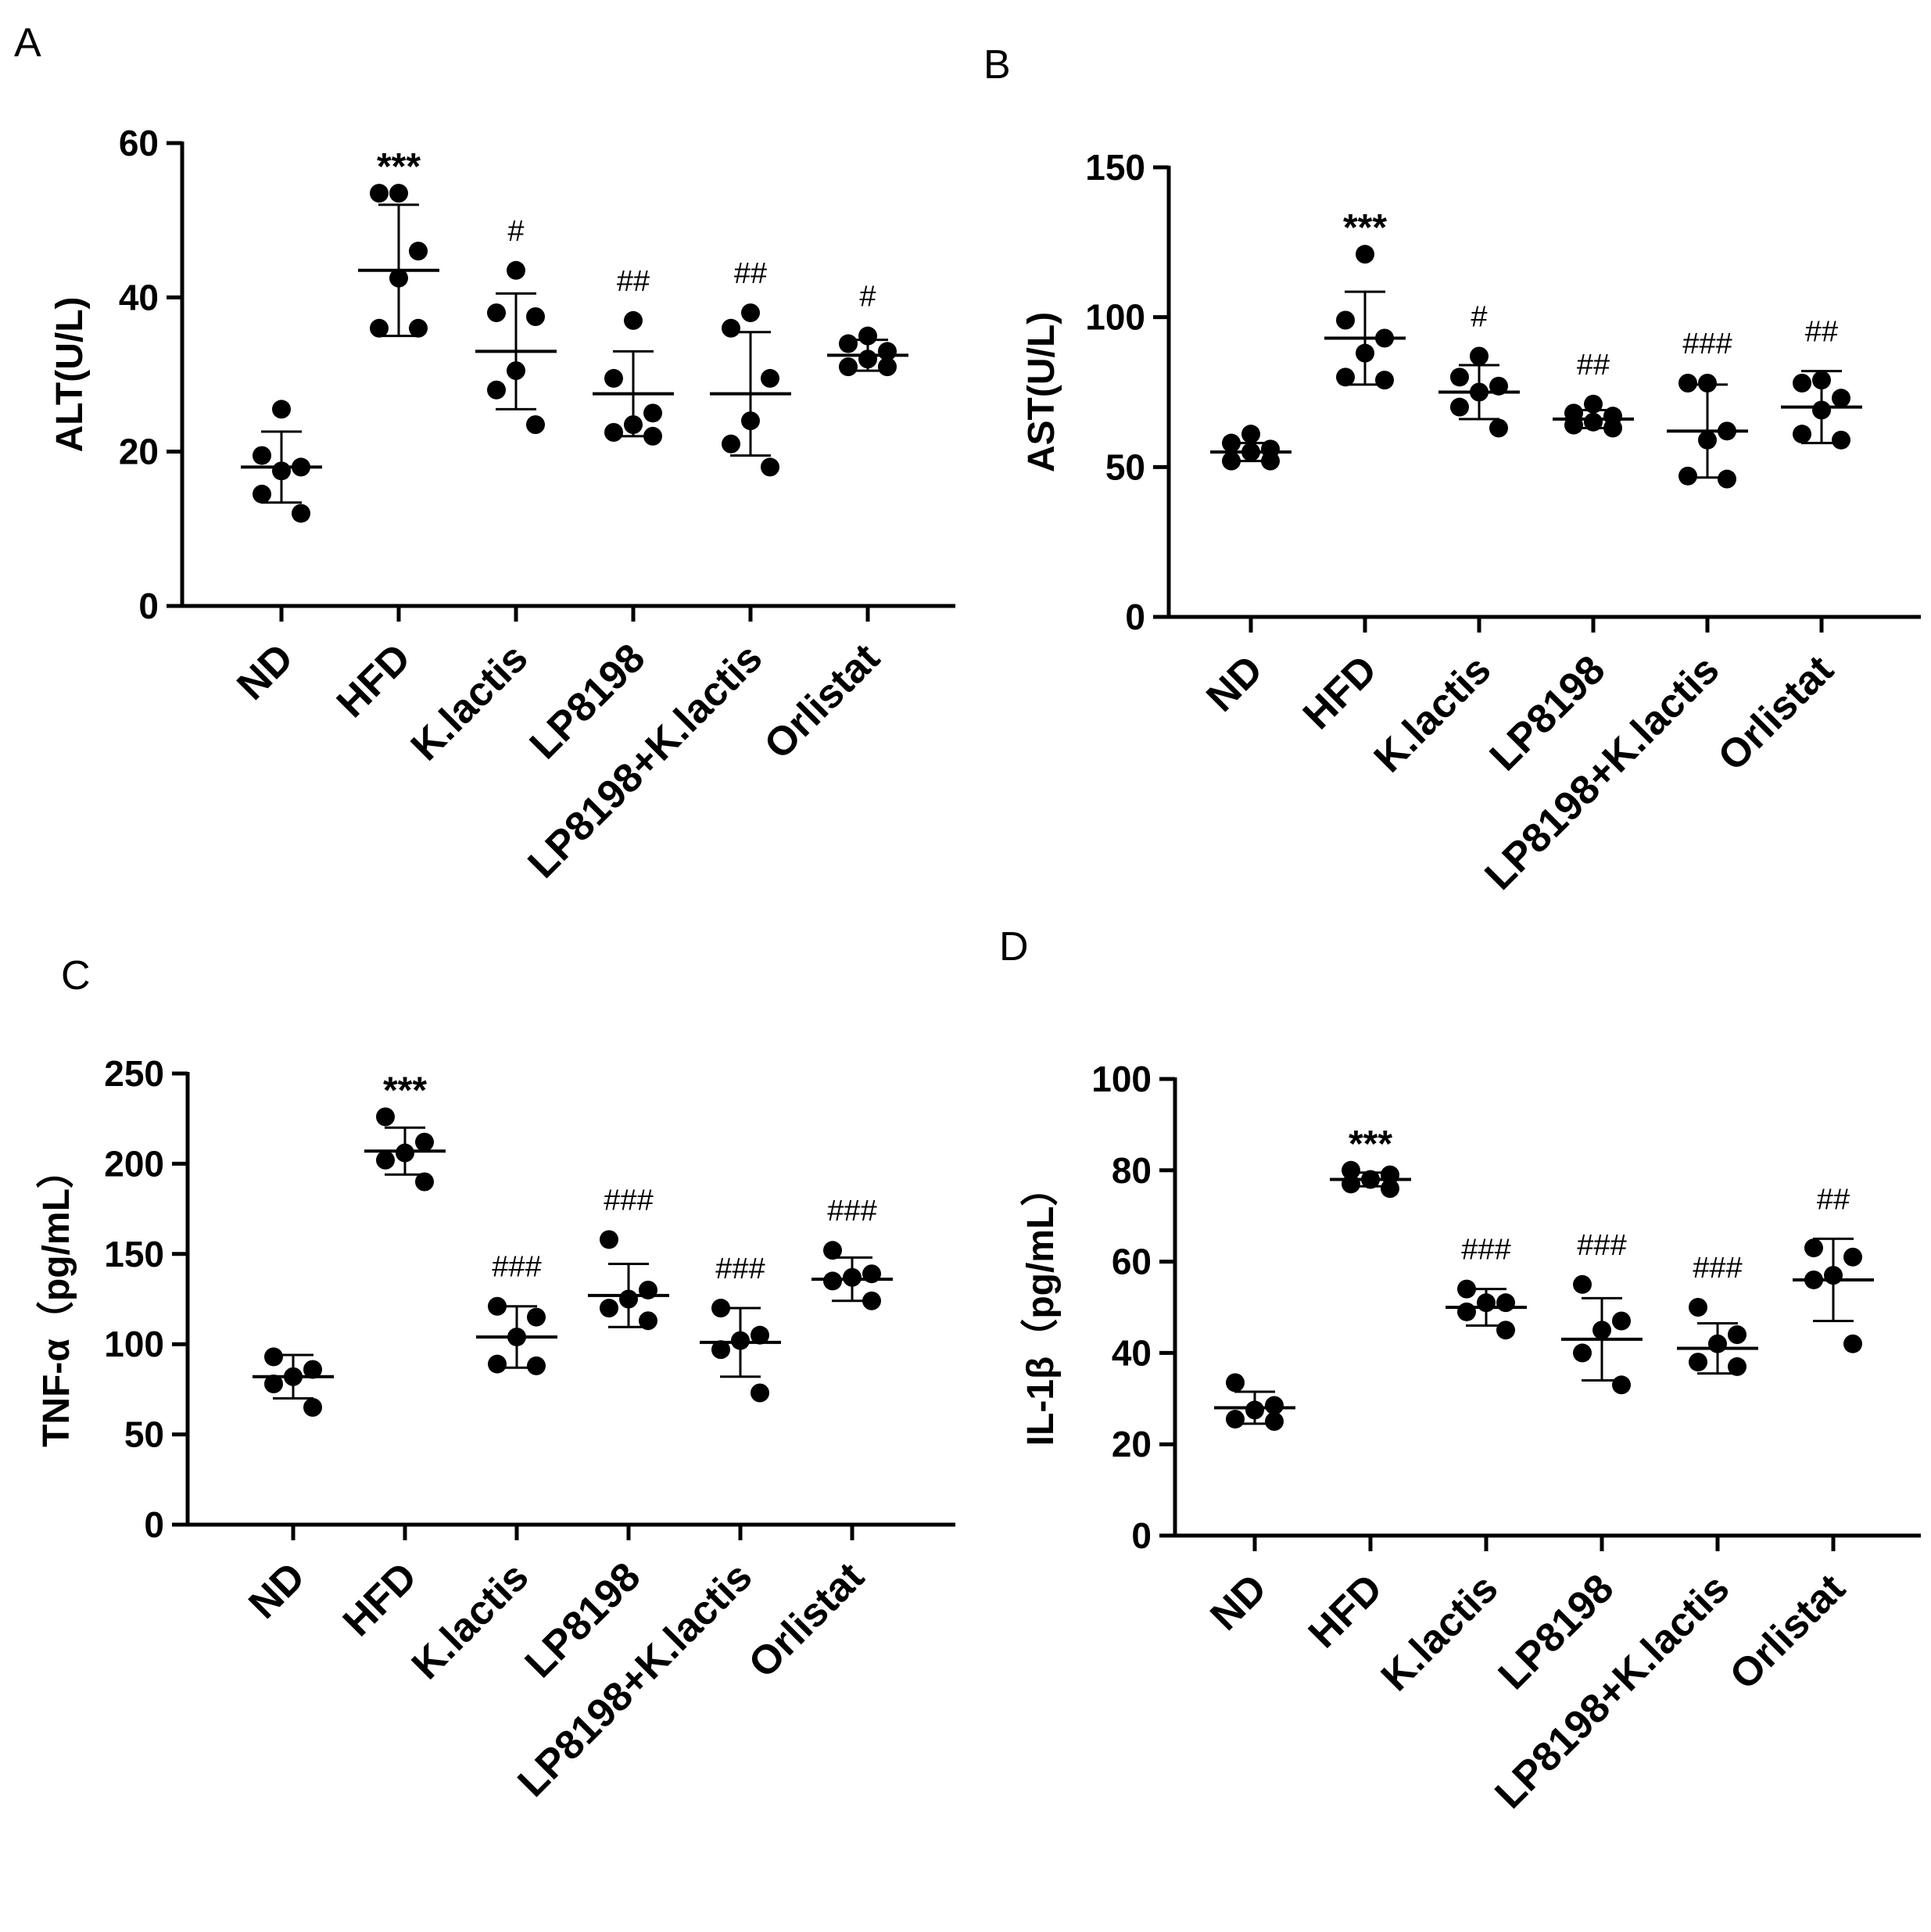  What do you see at coordinates (1041, 392) in the screenshot?
I see `y-axis-label: AST(U/L)` at bounding box center [1041, 392].